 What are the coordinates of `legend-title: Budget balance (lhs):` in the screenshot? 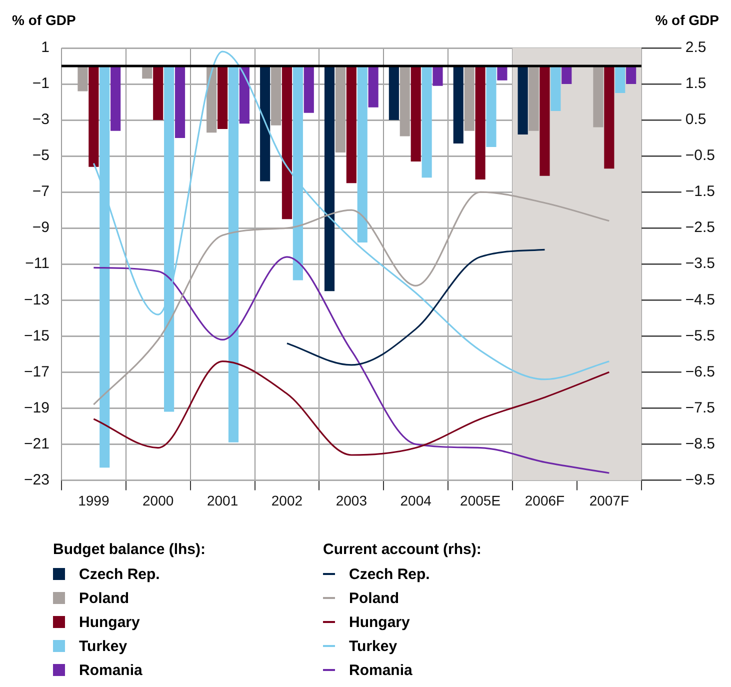 It's located at (130, 549).